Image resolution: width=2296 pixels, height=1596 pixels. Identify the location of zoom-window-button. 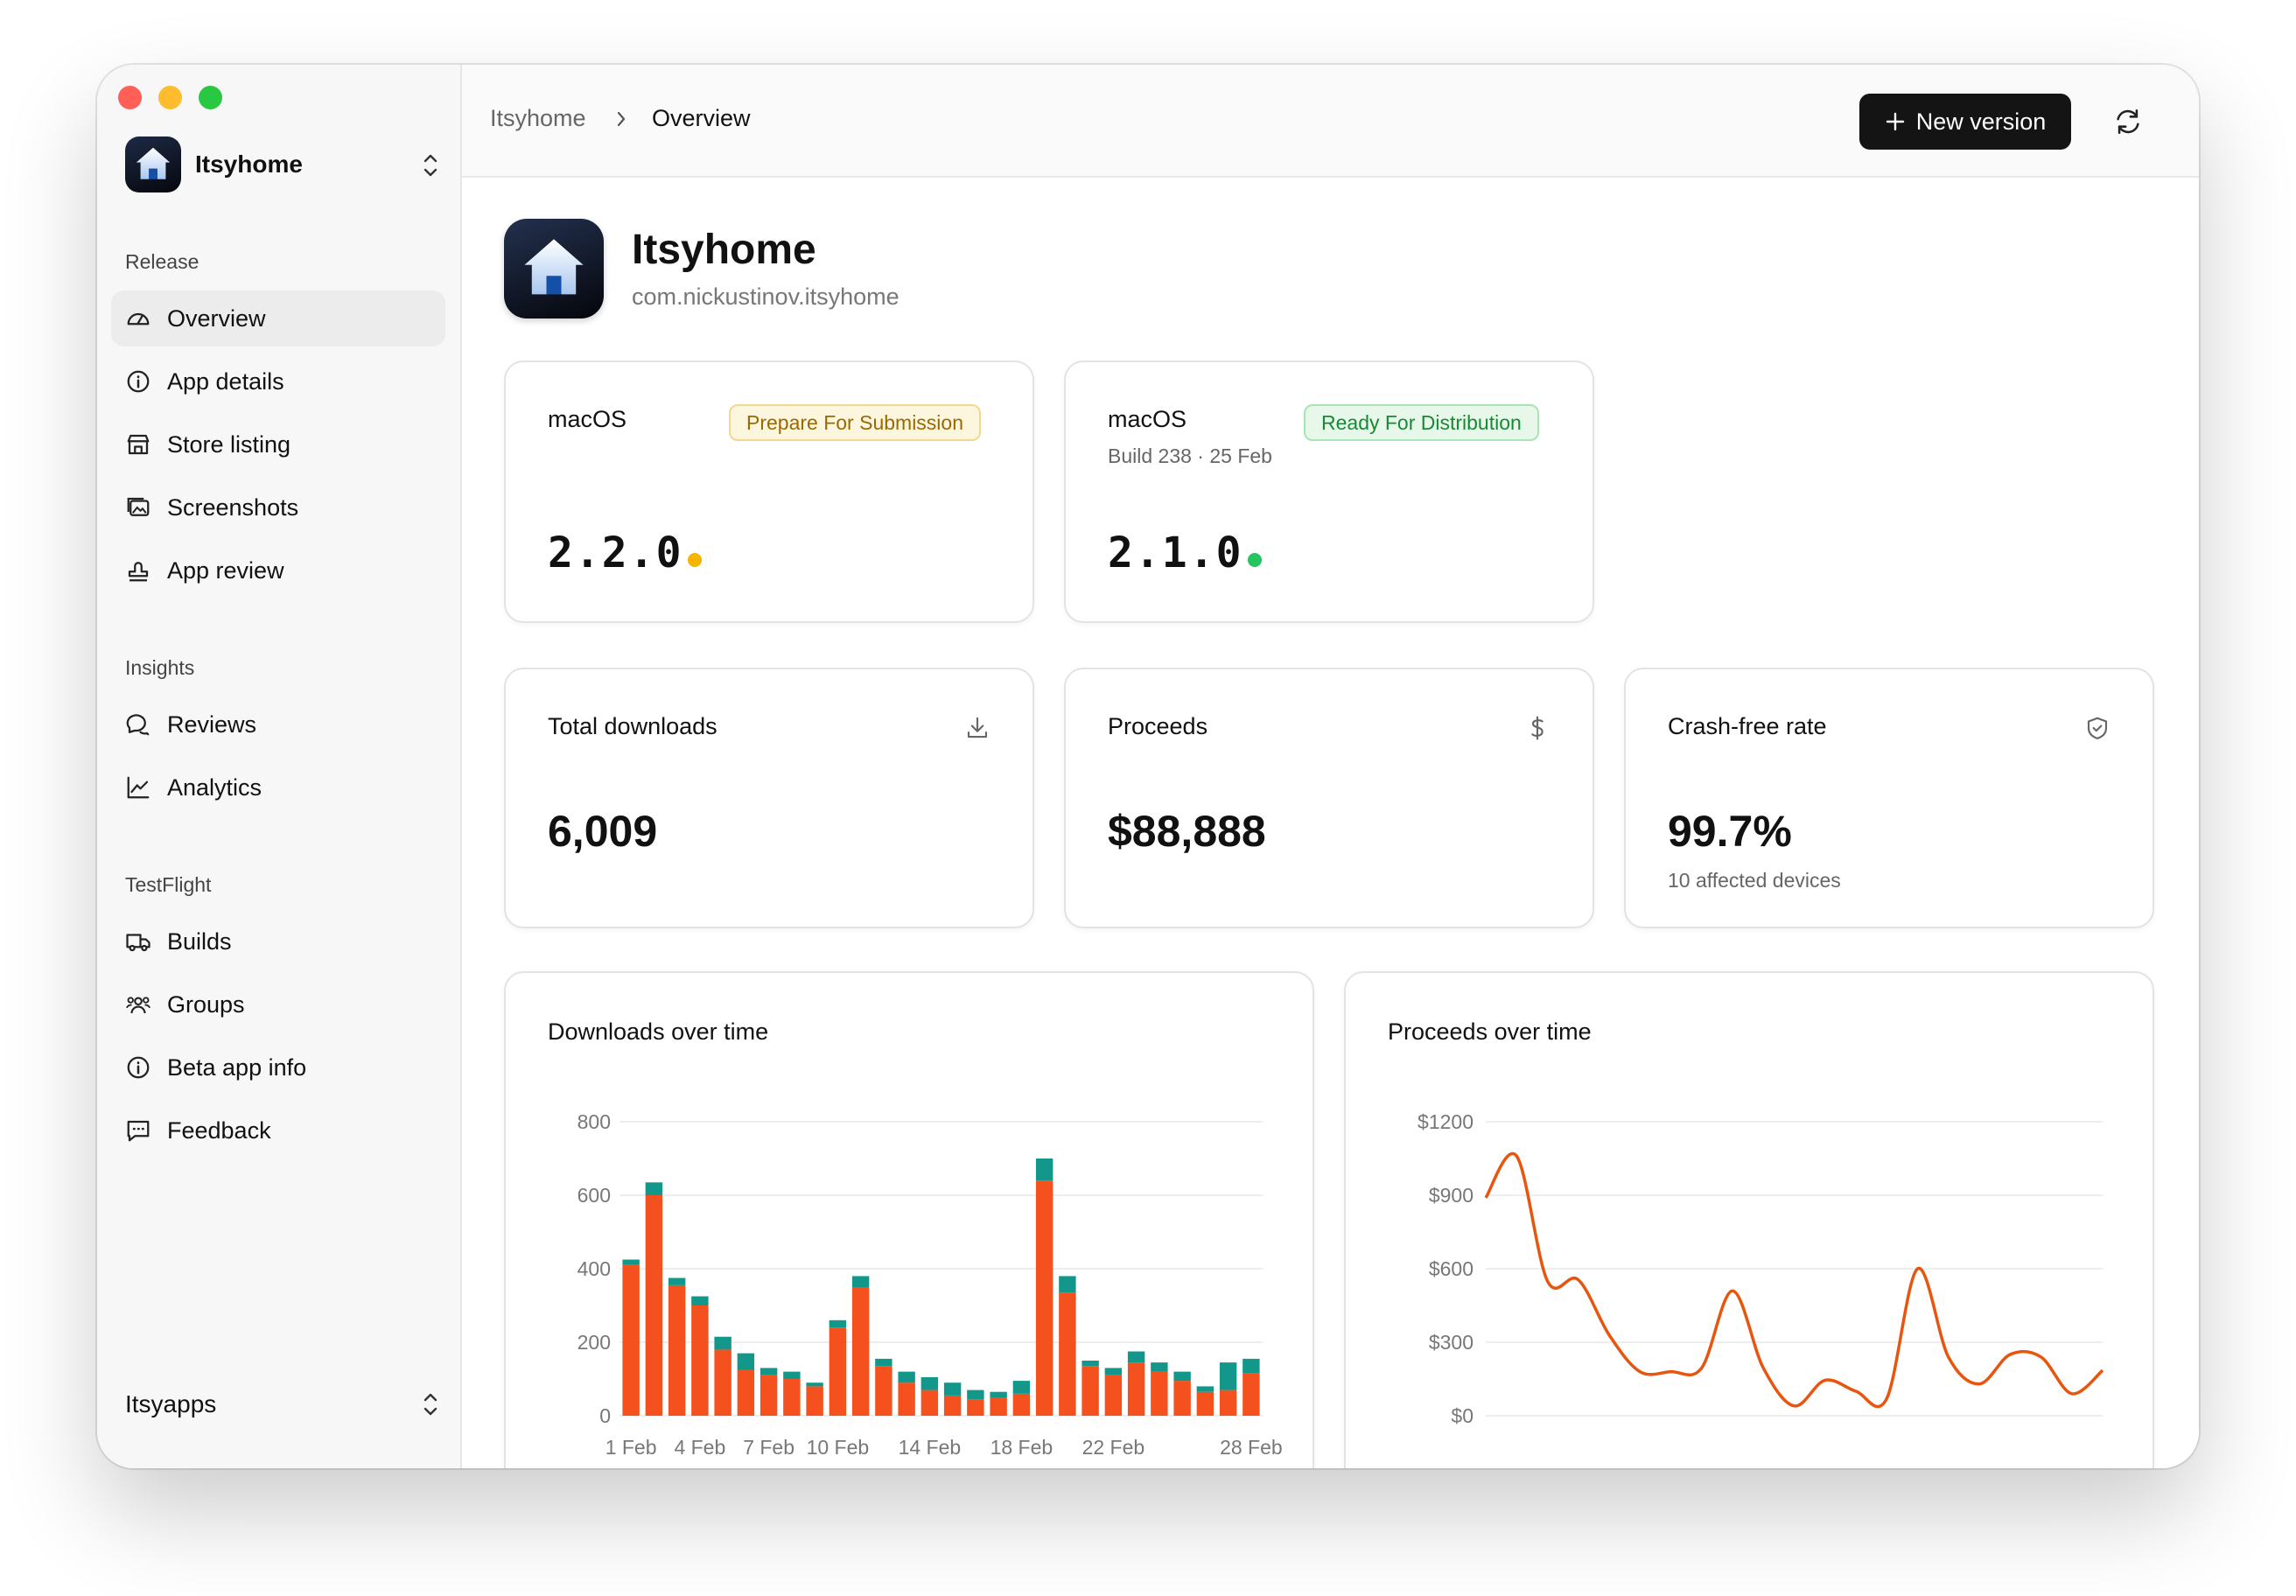
(210, 97).